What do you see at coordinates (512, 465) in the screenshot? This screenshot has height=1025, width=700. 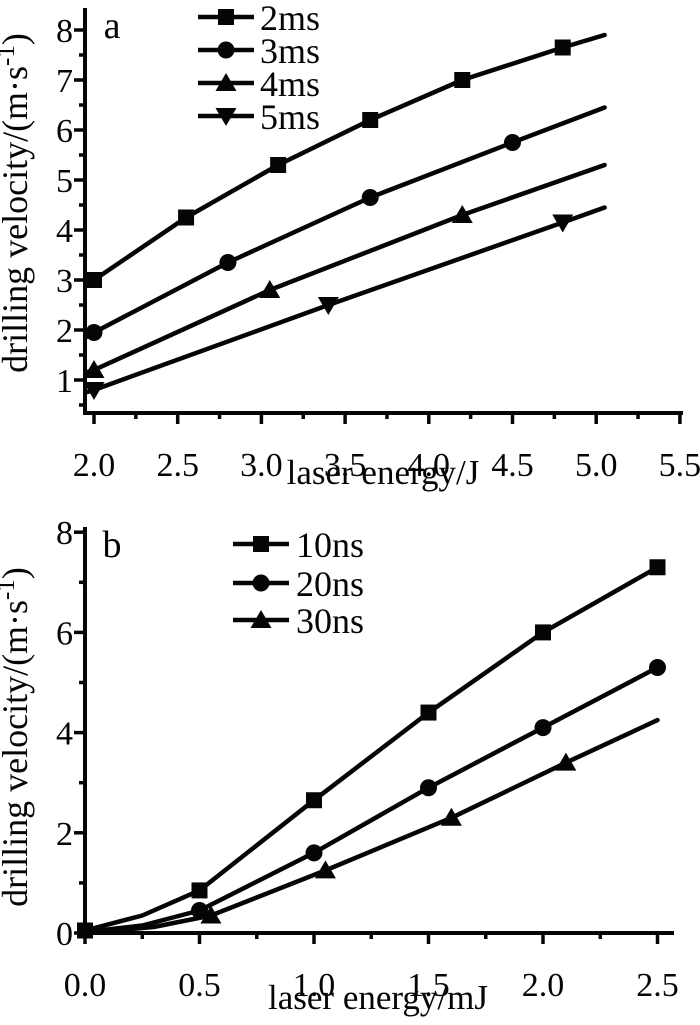 I see `a-x-tick-label: 4.5` at bounding box center [512, 465].